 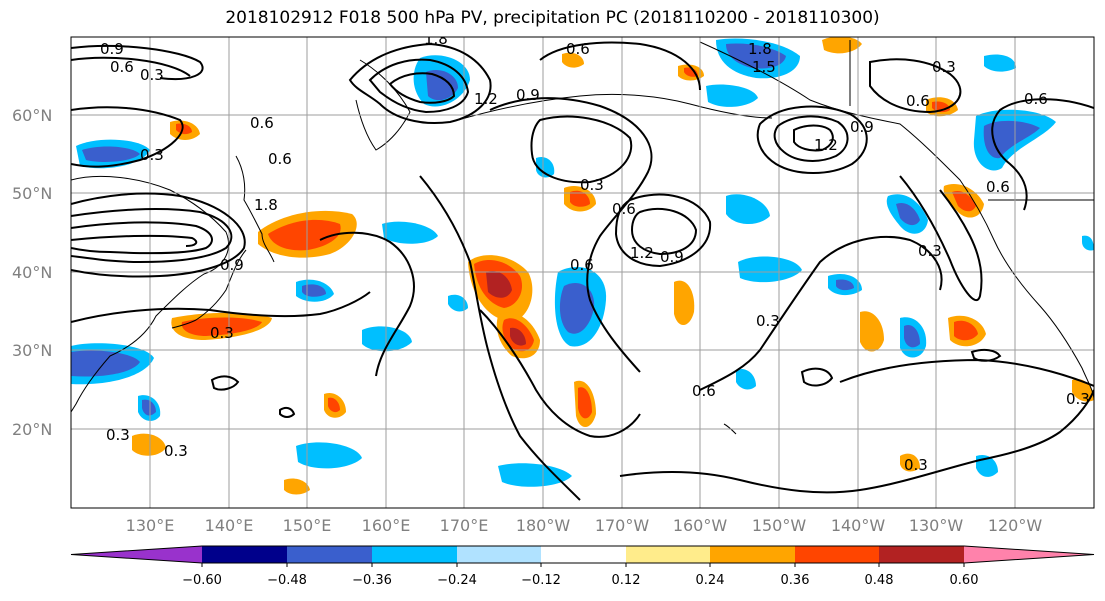 What do you see at coordinates (760, 49) in the screenshot?
I see `pv-contour-label: 1.8` at bounding box center [760, 49].